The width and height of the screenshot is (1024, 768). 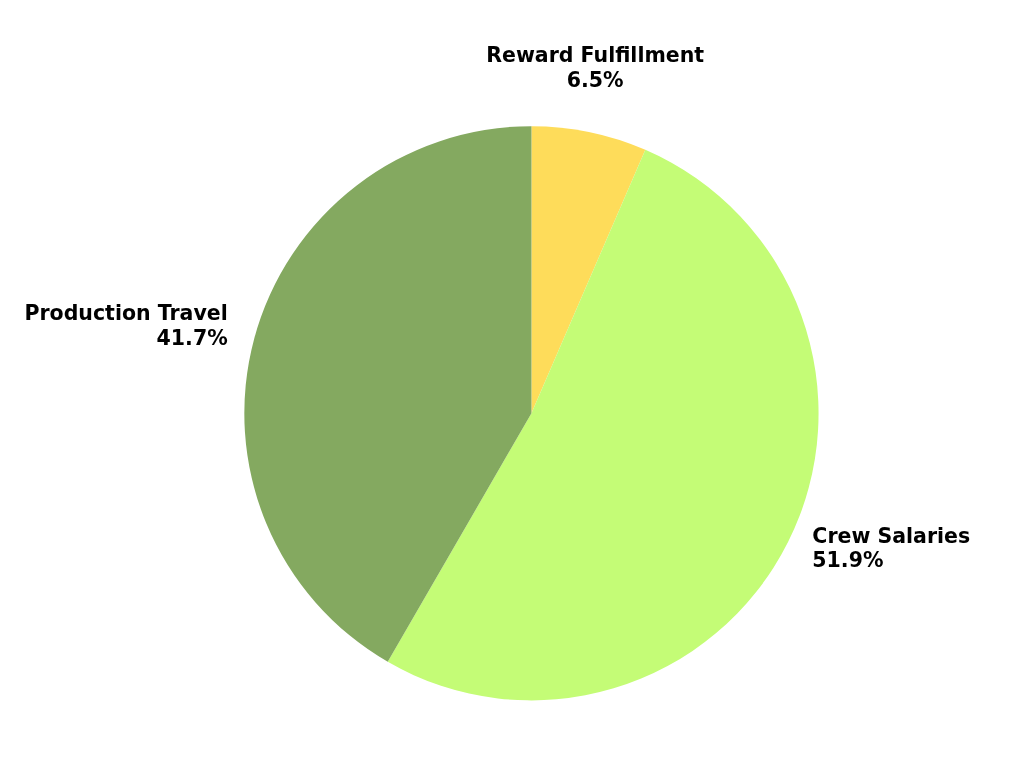 I want to click on slice-label: Reward Fulfillment, so click(x=595, y=55).